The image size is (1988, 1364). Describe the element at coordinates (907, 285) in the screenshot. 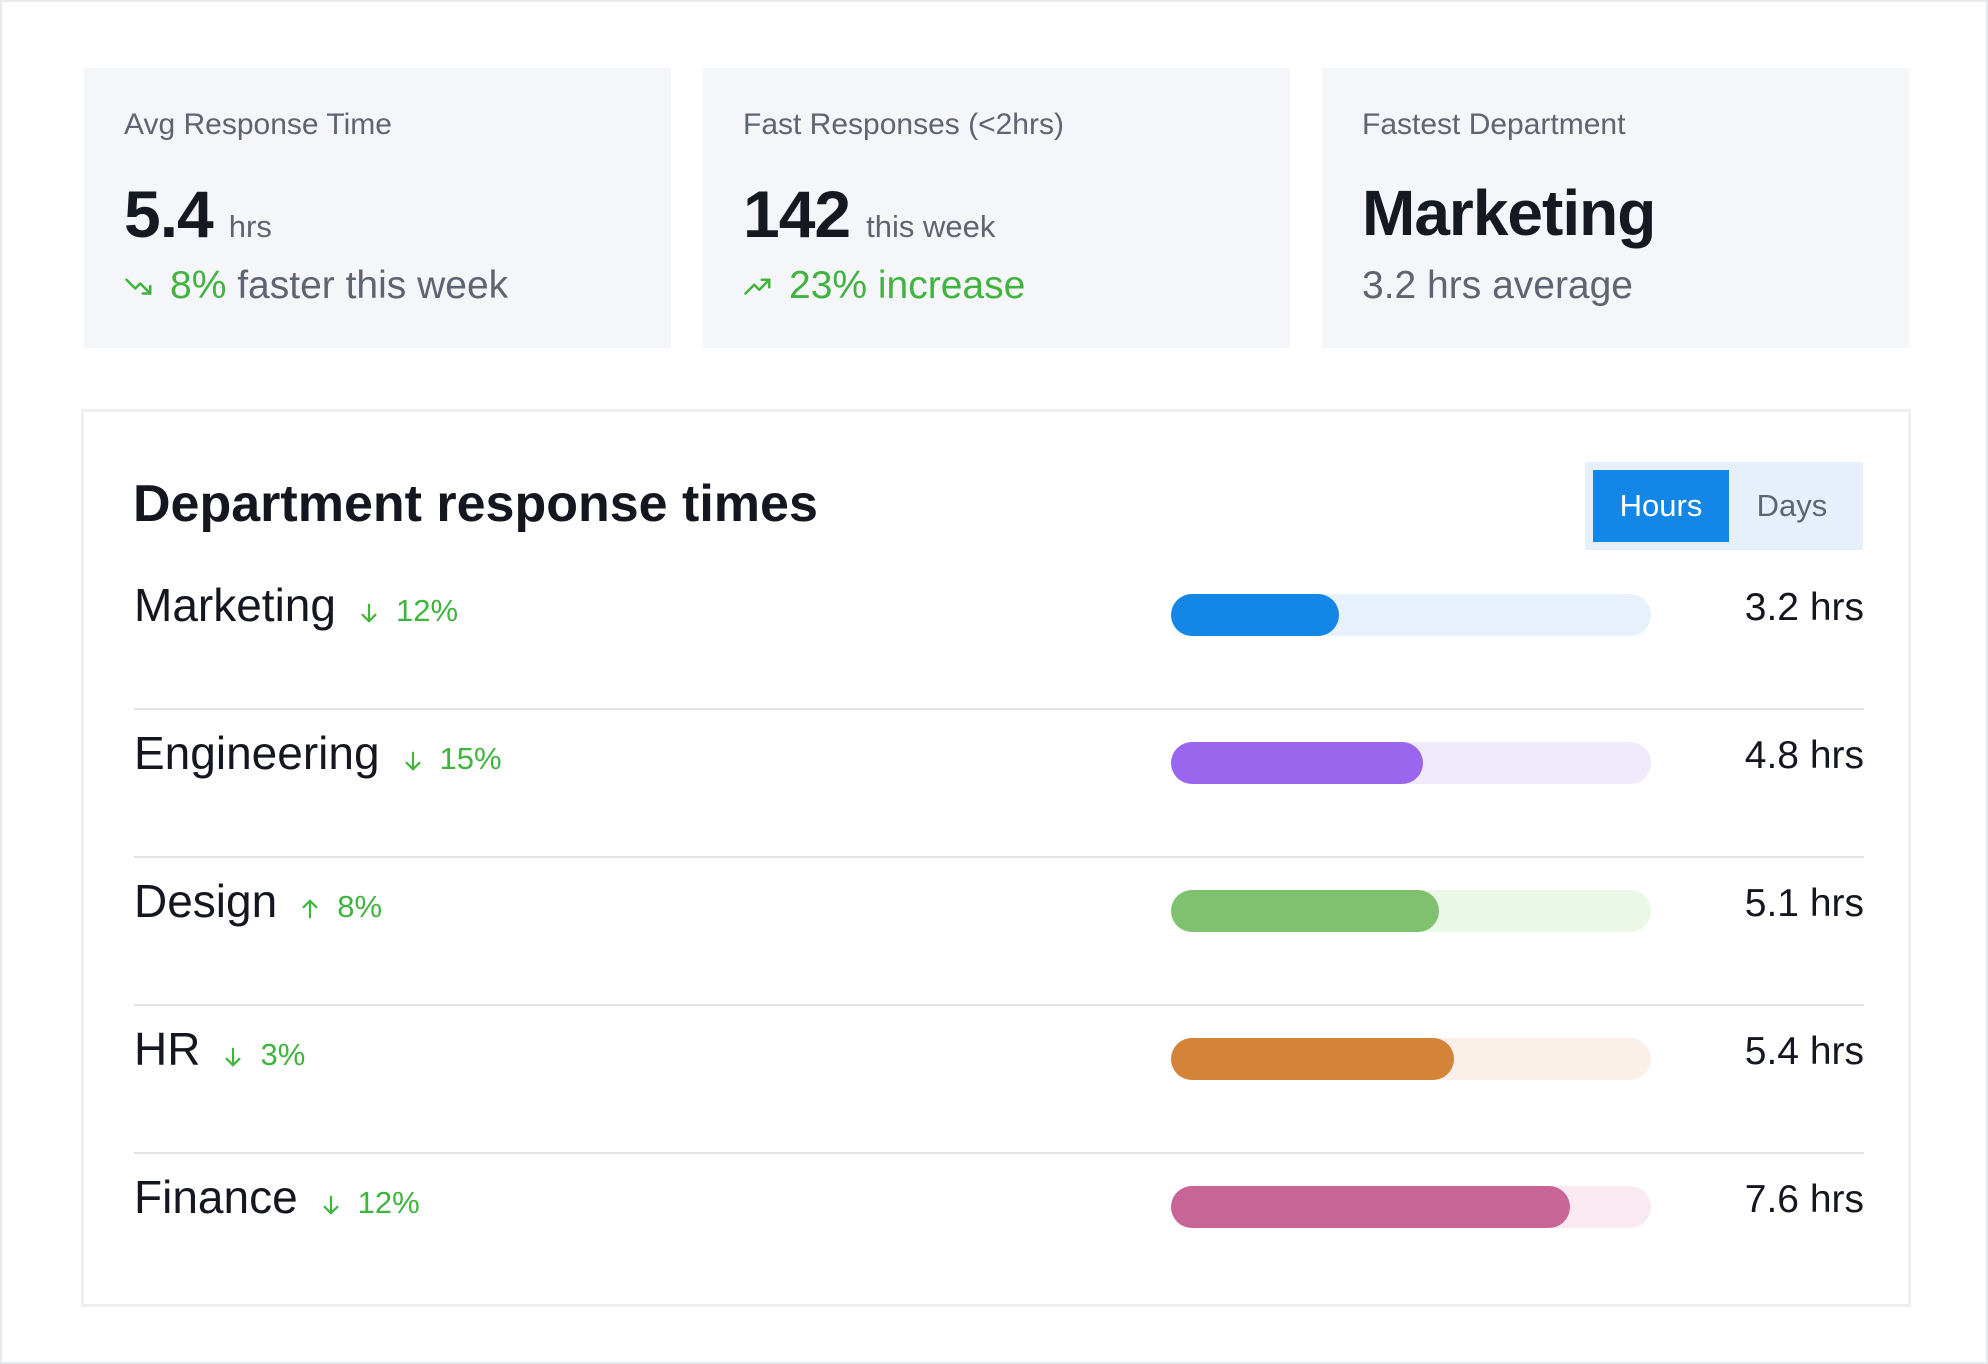

I see `trend-value: 23% increase` at that location.